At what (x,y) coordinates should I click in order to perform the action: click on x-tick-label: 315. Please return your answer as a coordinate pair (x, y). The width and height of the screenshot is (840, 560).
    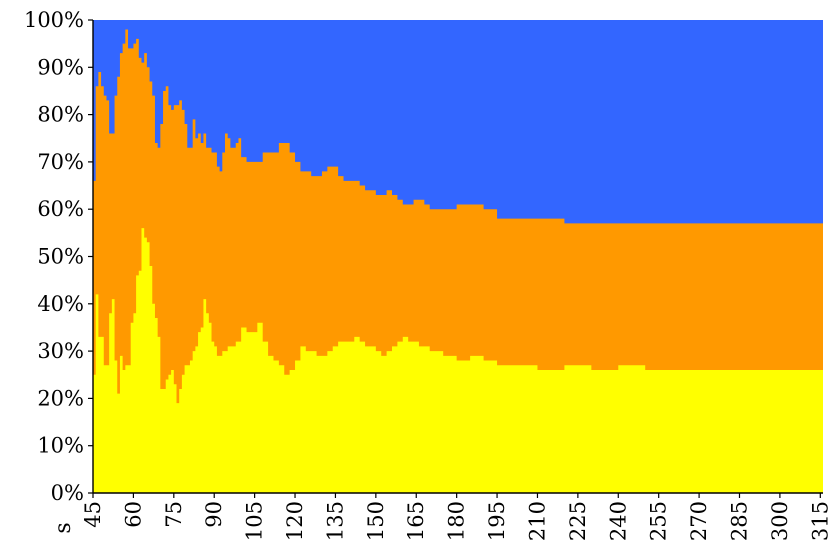
    Looking at the image, I should click on (820, 521).